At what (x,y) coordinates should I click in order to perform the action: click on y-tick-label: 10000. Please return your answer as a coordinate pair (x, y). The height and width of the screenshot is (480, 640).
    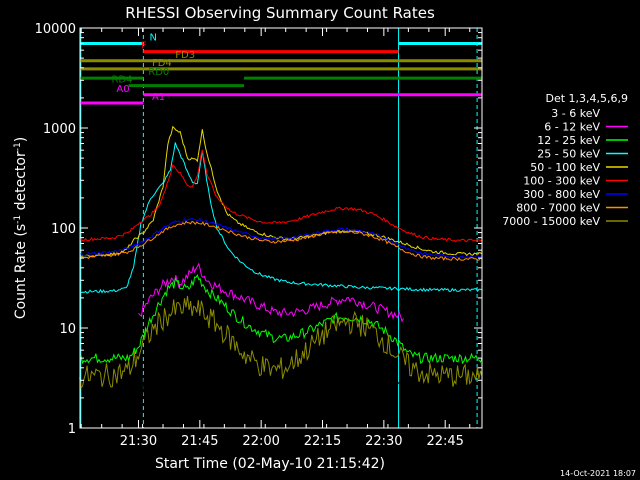
    Looking at the image, I should click on (55, 29).